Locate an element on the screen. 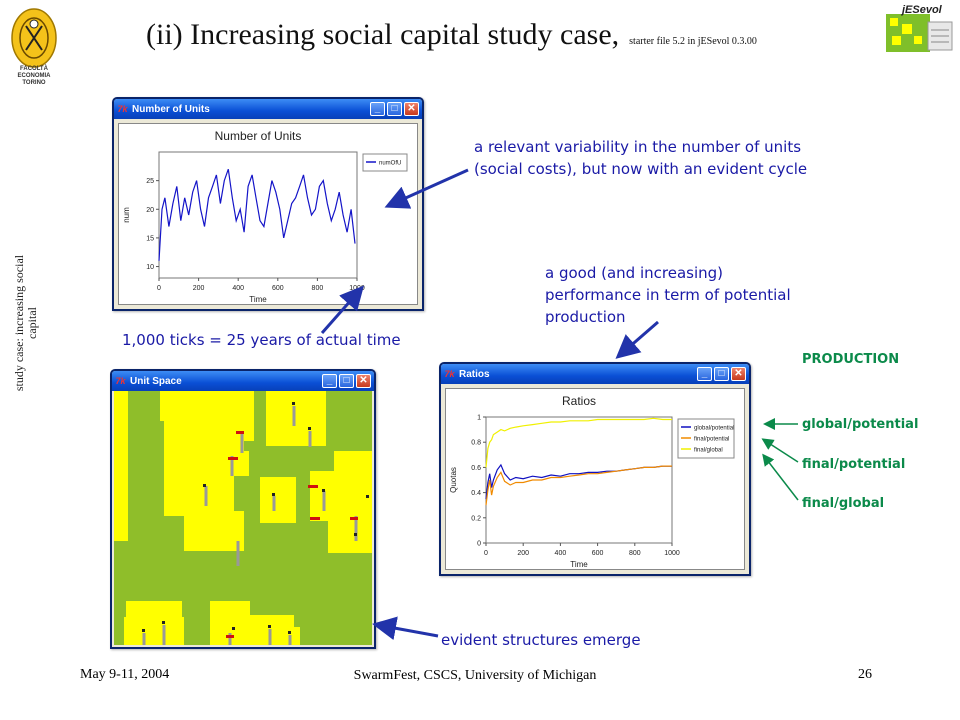 The width and height of the screenshot is (960, 720). y-axis-label: num is located at coordinates (126, 215).